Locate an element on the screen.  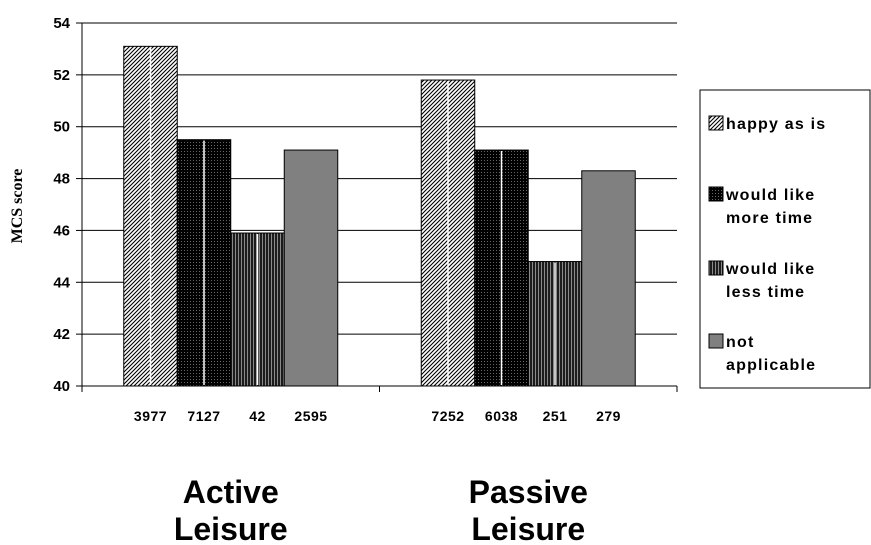
count-label: 3977 is located at coordinates (150, 416).